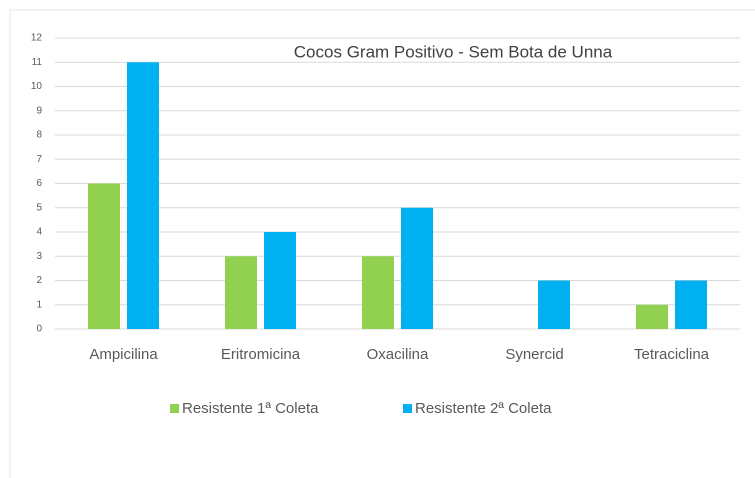  What do you see at coordinates (250, 408) in the screenshot?
I see `legend-label: Resistente 1ª Coleta` at bounding box center [250, 408].